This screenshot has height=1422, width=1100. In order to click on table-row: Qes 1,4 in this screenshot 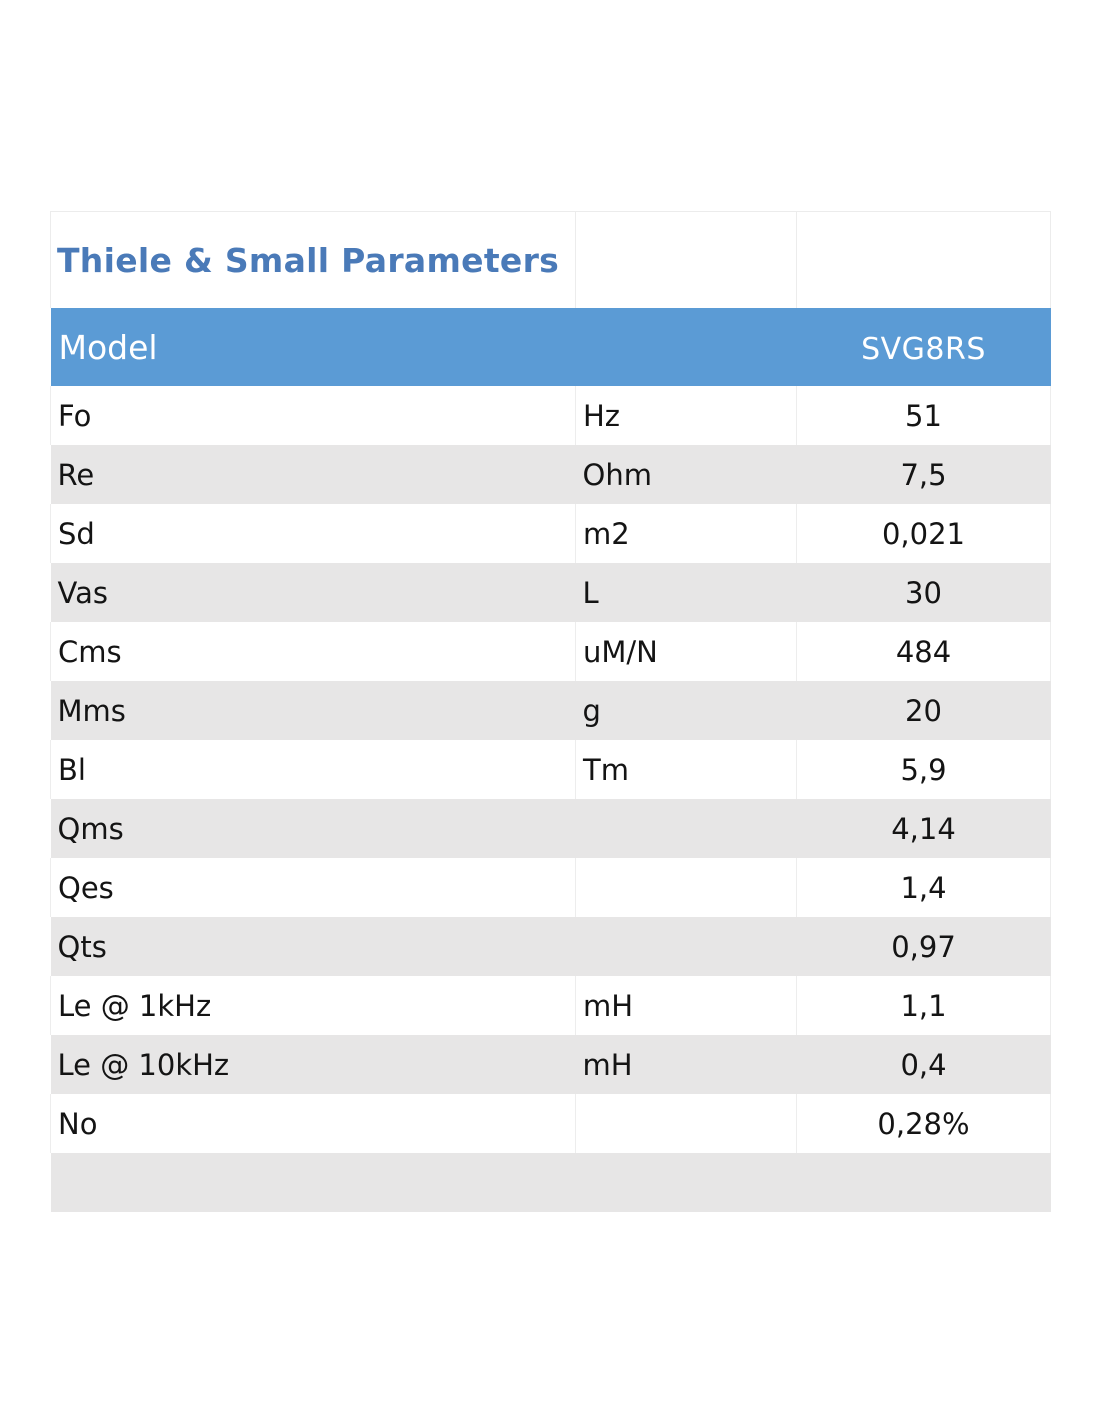, I will do `click(550, 887)`.